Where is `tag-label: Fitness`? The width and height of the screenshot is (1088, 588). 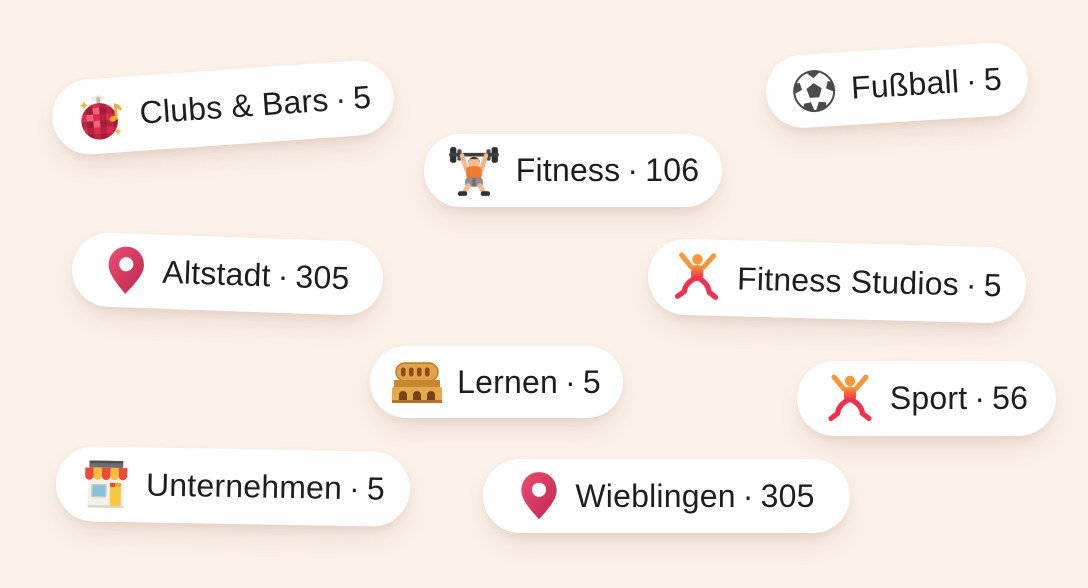
tag-label: Fitness is located at coordinates (568, 170).